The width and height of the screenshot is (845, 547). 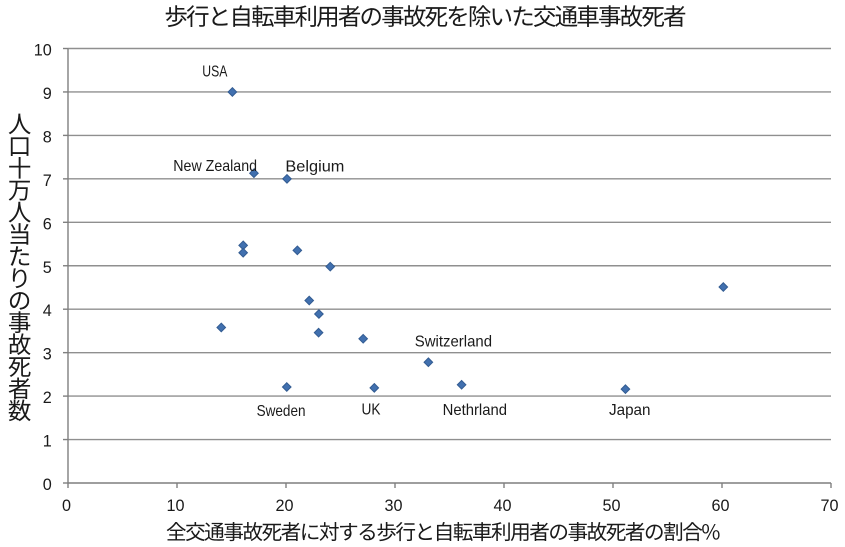 I want to click on svg-text: 3, so click(x=47, y=355).